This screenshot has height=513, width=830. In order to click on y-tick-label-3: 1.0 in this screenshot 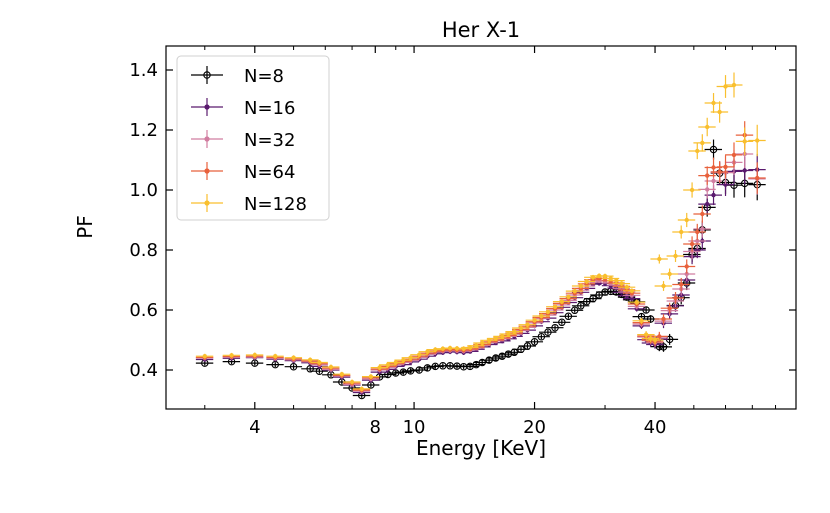, I will do `click(143, 190)`.